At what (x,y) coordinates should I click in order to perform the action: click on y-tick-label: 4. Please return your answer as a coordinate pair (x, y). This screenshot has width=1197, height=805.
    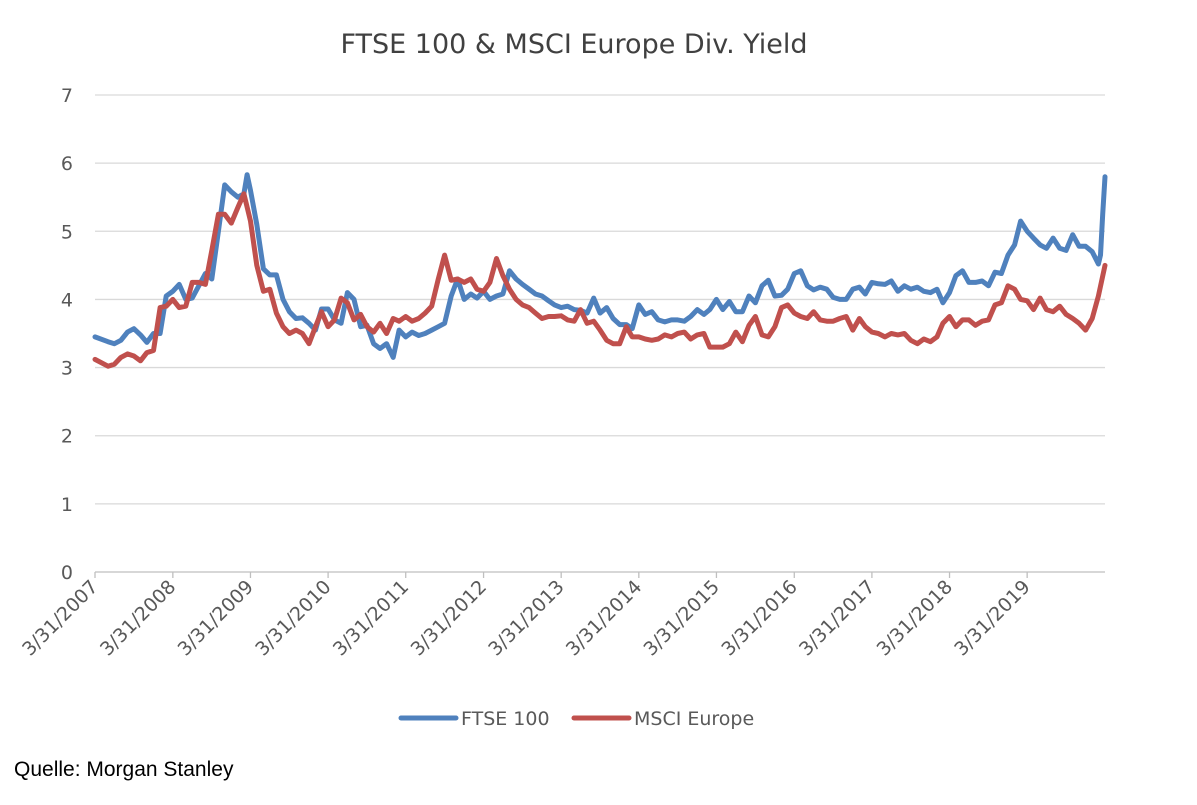
    Looking at the image, I should click on (67, 300).